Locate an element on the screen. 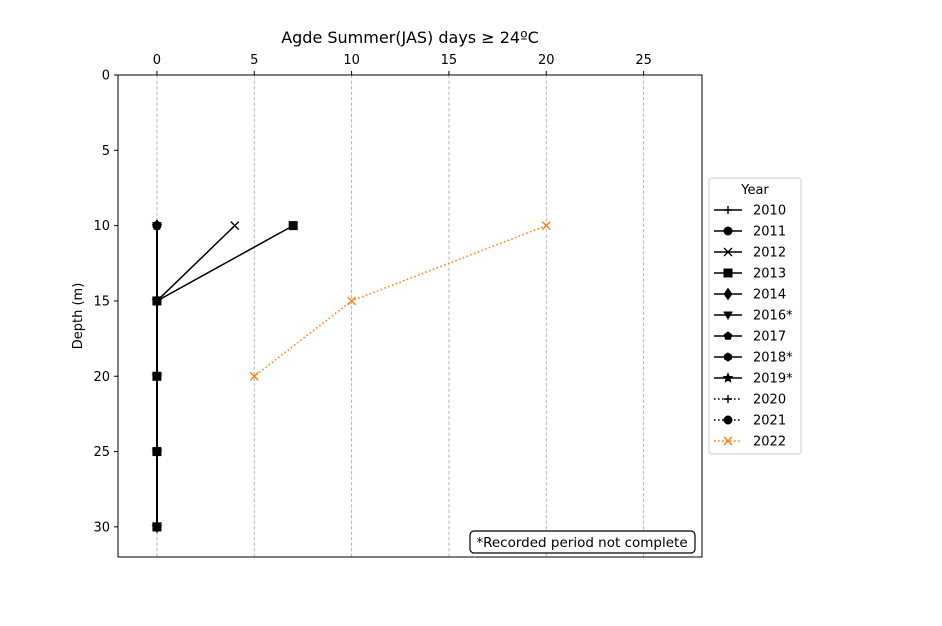  legend-item: 2022 is located at coordinates (750, 442).